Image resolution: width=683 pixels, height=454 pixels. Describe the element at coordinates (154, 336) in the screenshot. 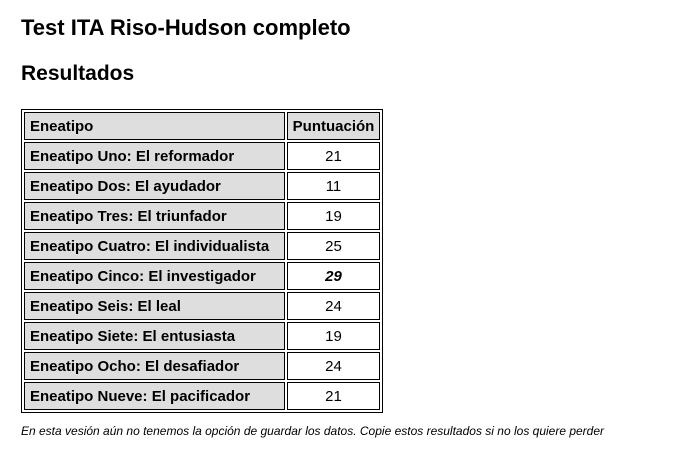

I see `row-label: Eneatipo Siete: El entusiasta` at that location.